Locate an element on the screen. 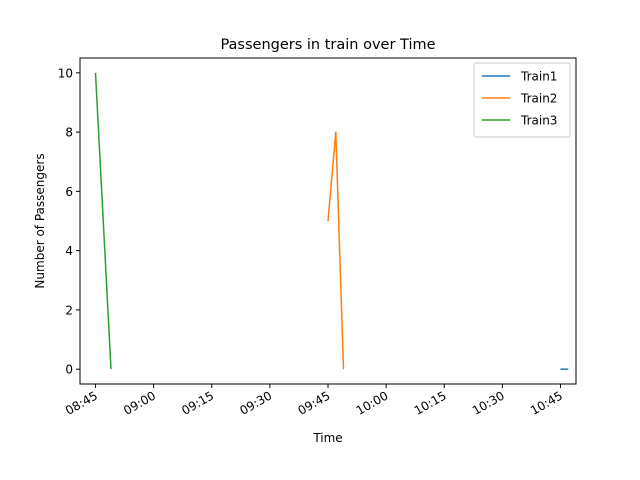 The image size is (640, 480). x-axis-label: Time is located at coordinates (327, 438).